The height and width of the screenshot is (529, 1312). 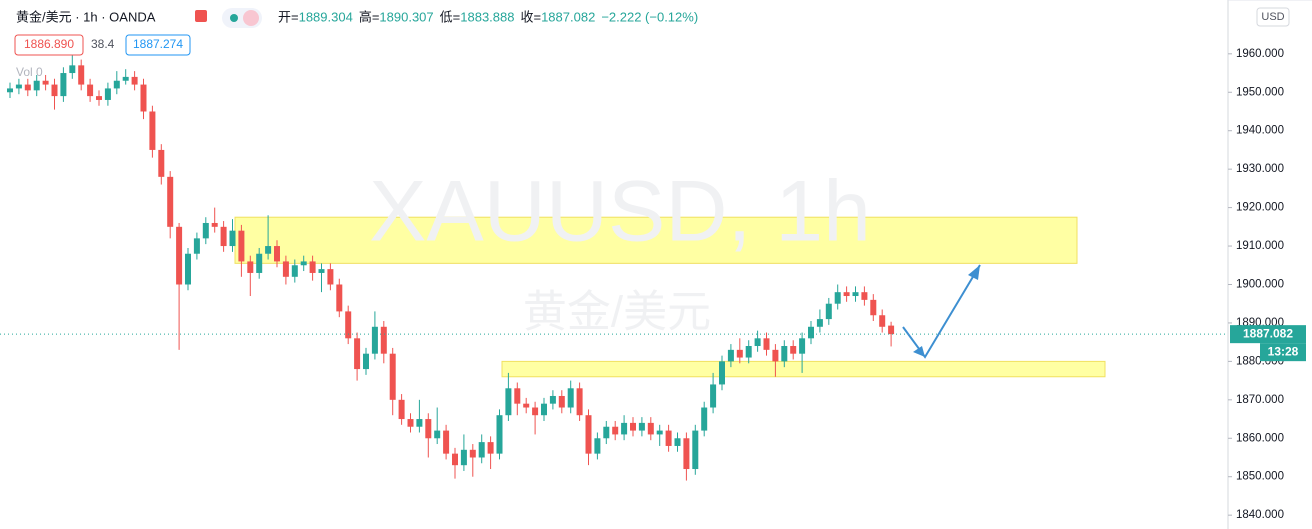 What do you see at coordinates (326, 16) in the screenshot?
I see `ohlc-value: 1889.304` at bounding box center [326, 16].